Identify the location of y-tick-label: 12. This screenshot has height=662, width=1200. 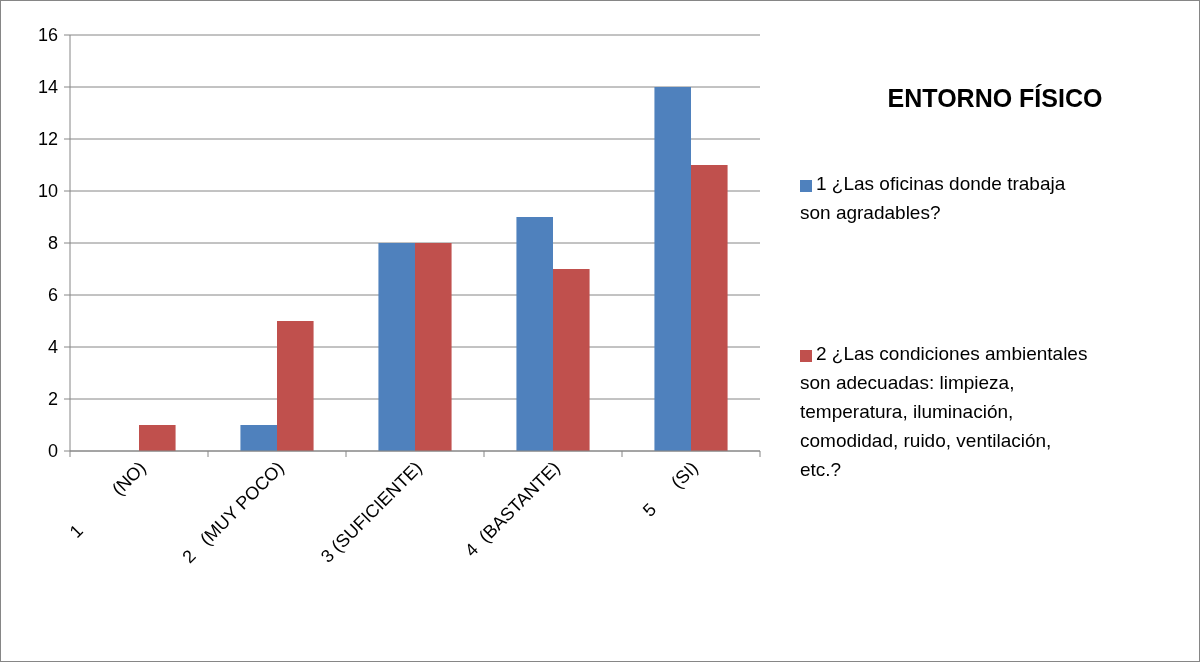
(47, 139).